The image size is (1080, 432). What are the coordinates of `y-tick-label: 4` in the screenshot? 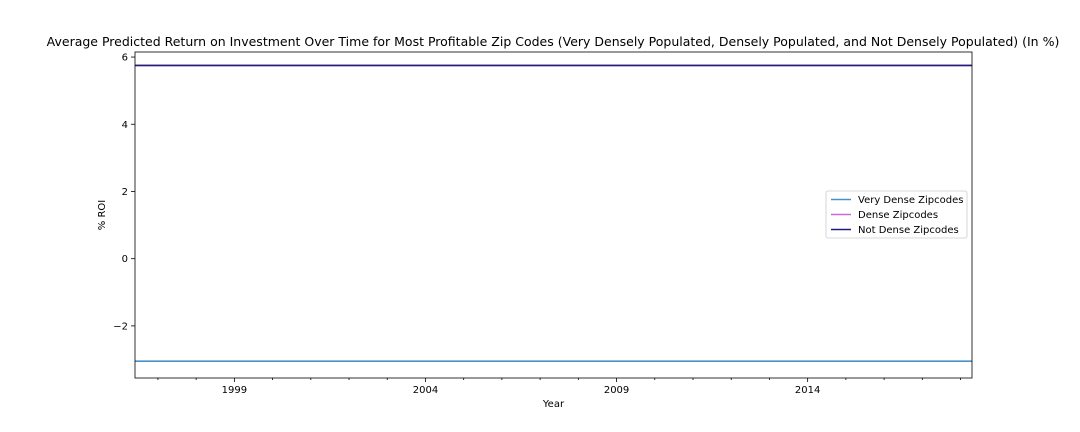 It's located at (125, 125).